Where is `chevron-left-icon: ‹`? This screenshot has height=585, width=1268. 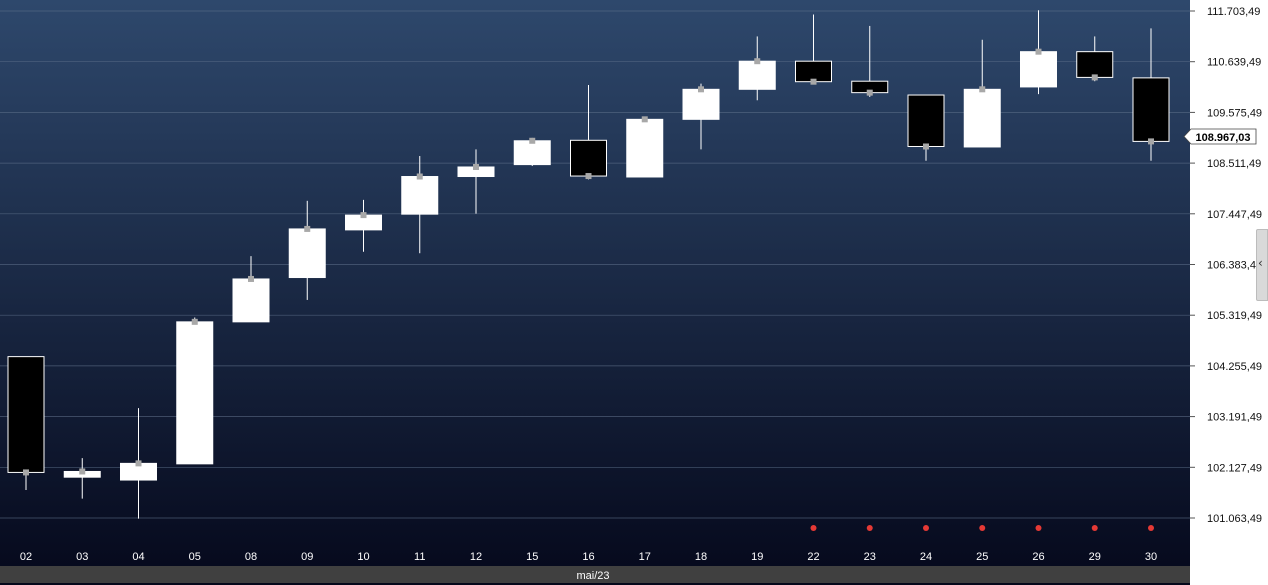
chevron-left-icon: ‹ is located at coordinates (1260, 263).